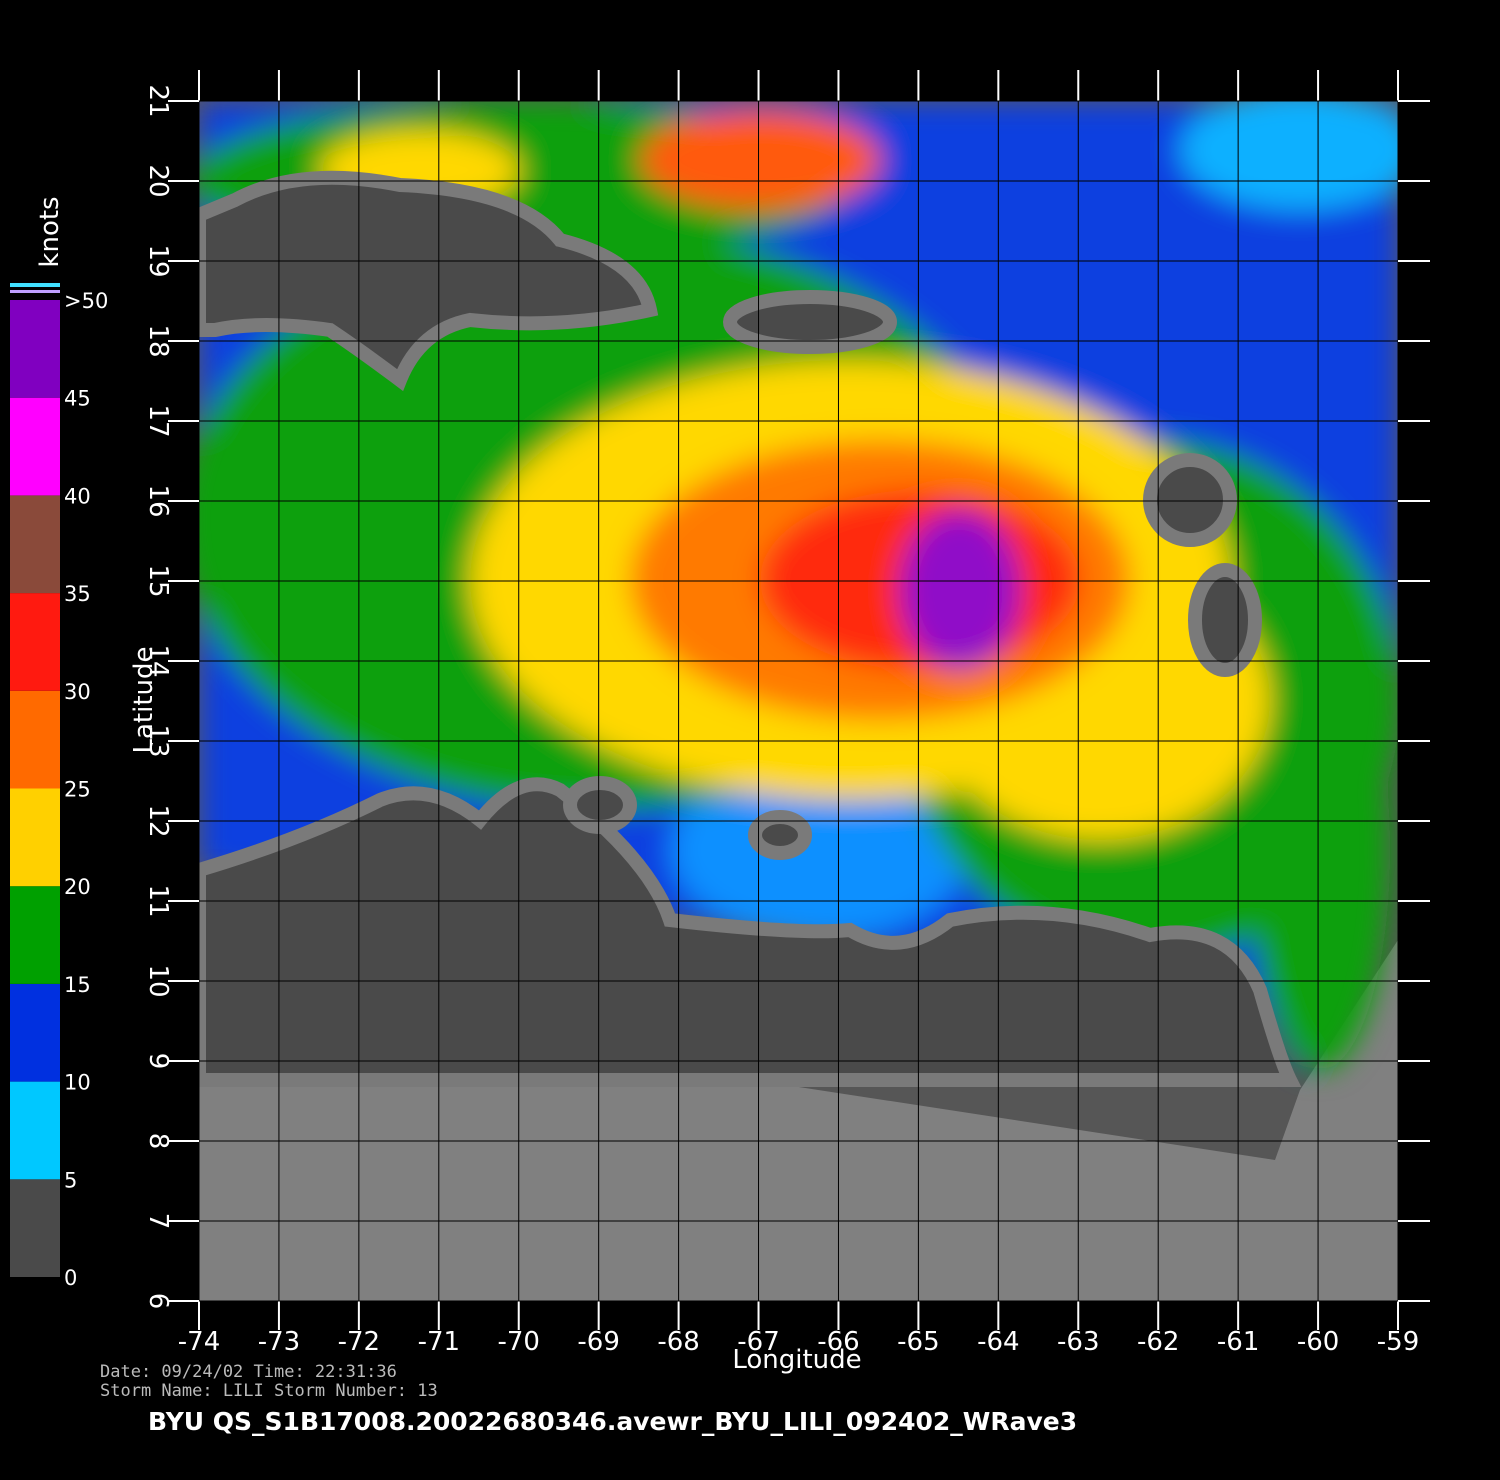 The width and height of the screenshot is (1500, 1480). I want to click on y-tick-label: 17, so click(158, 420).